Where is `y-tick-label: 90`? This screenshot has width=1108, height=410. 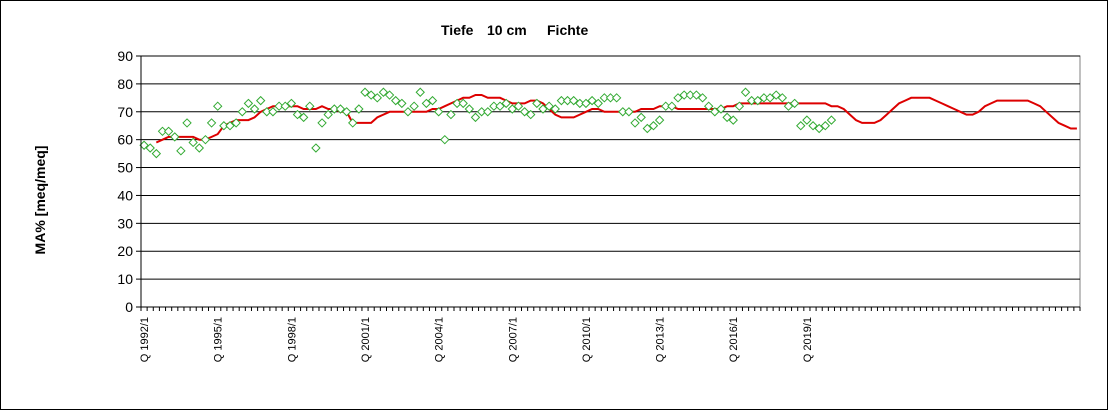
y-tick-label: 90 is located at coordinates (125, 56).